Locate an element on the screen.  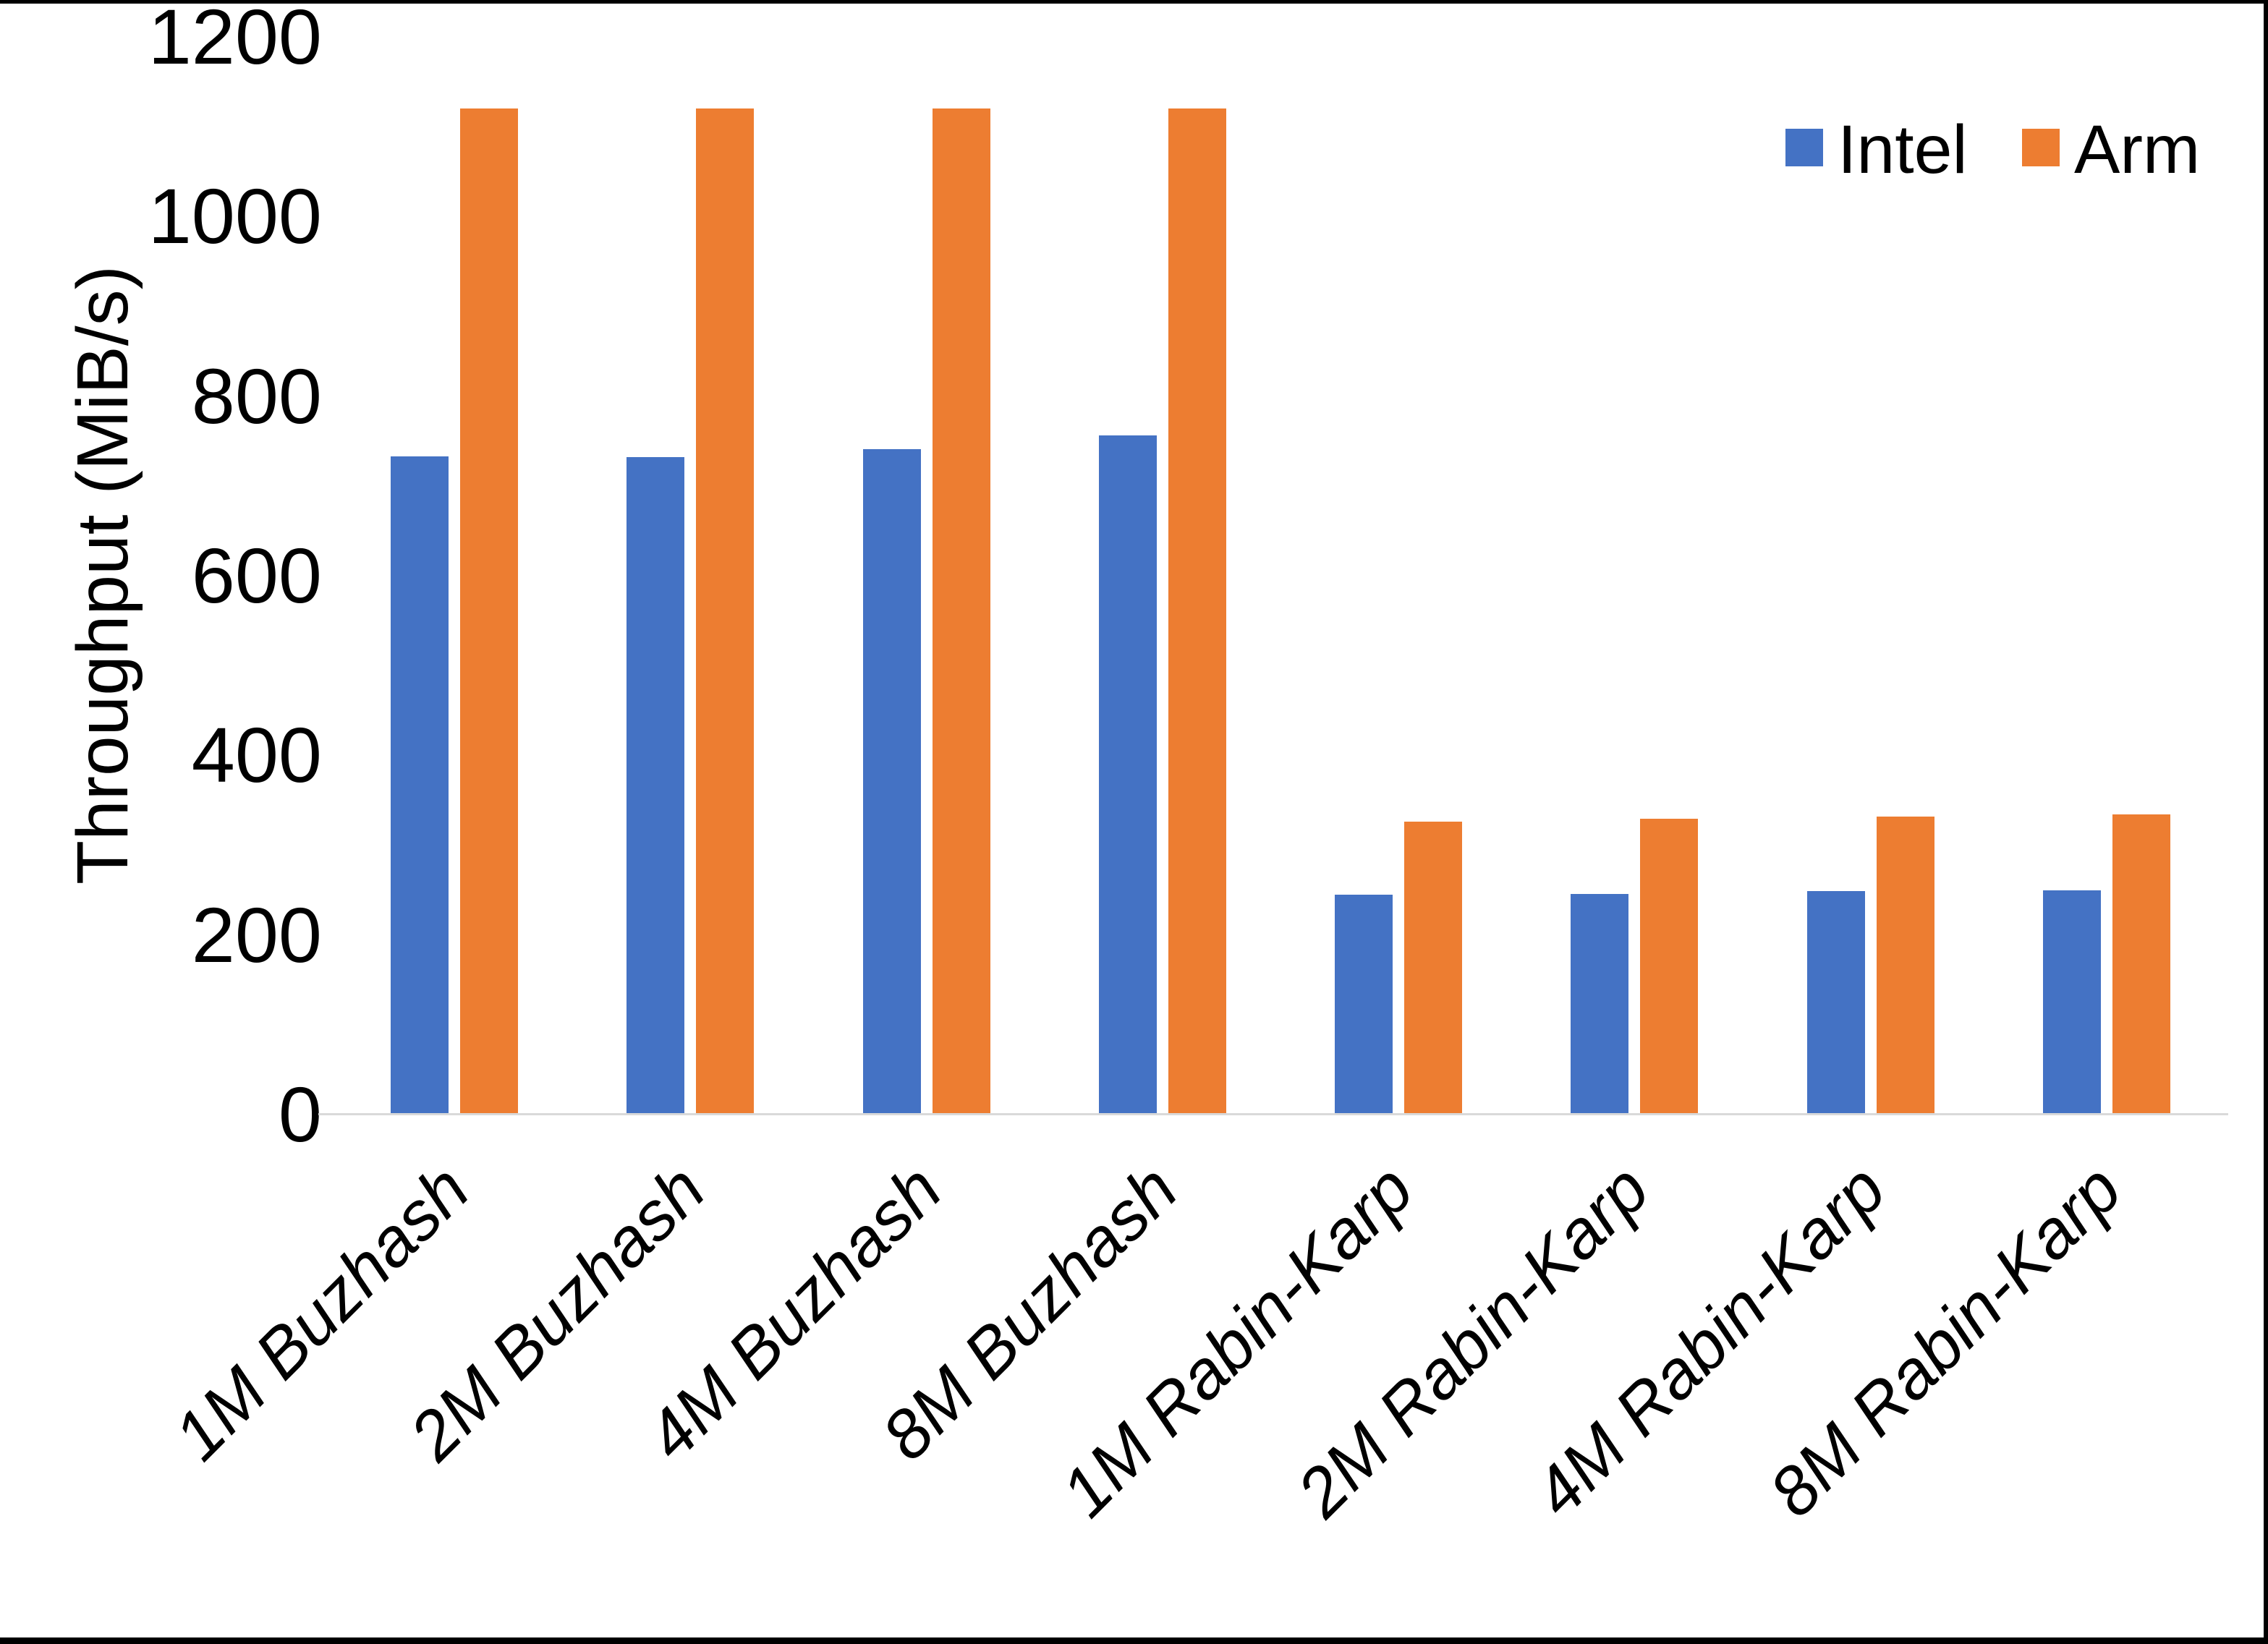
arm-swatch-icon is located at coordinates (2041, 147).